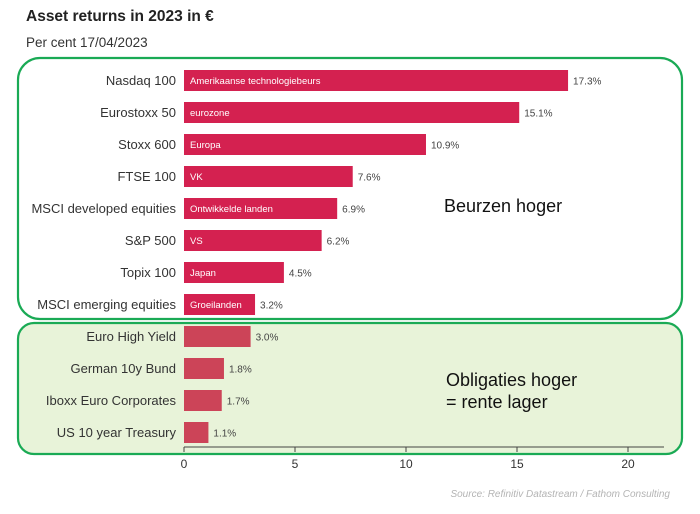 The width and height of the screenshot is (700, 514). Describe the element at coordinates (150, 240) in the screenshot. I see `category-label: S&P 500` at that location.